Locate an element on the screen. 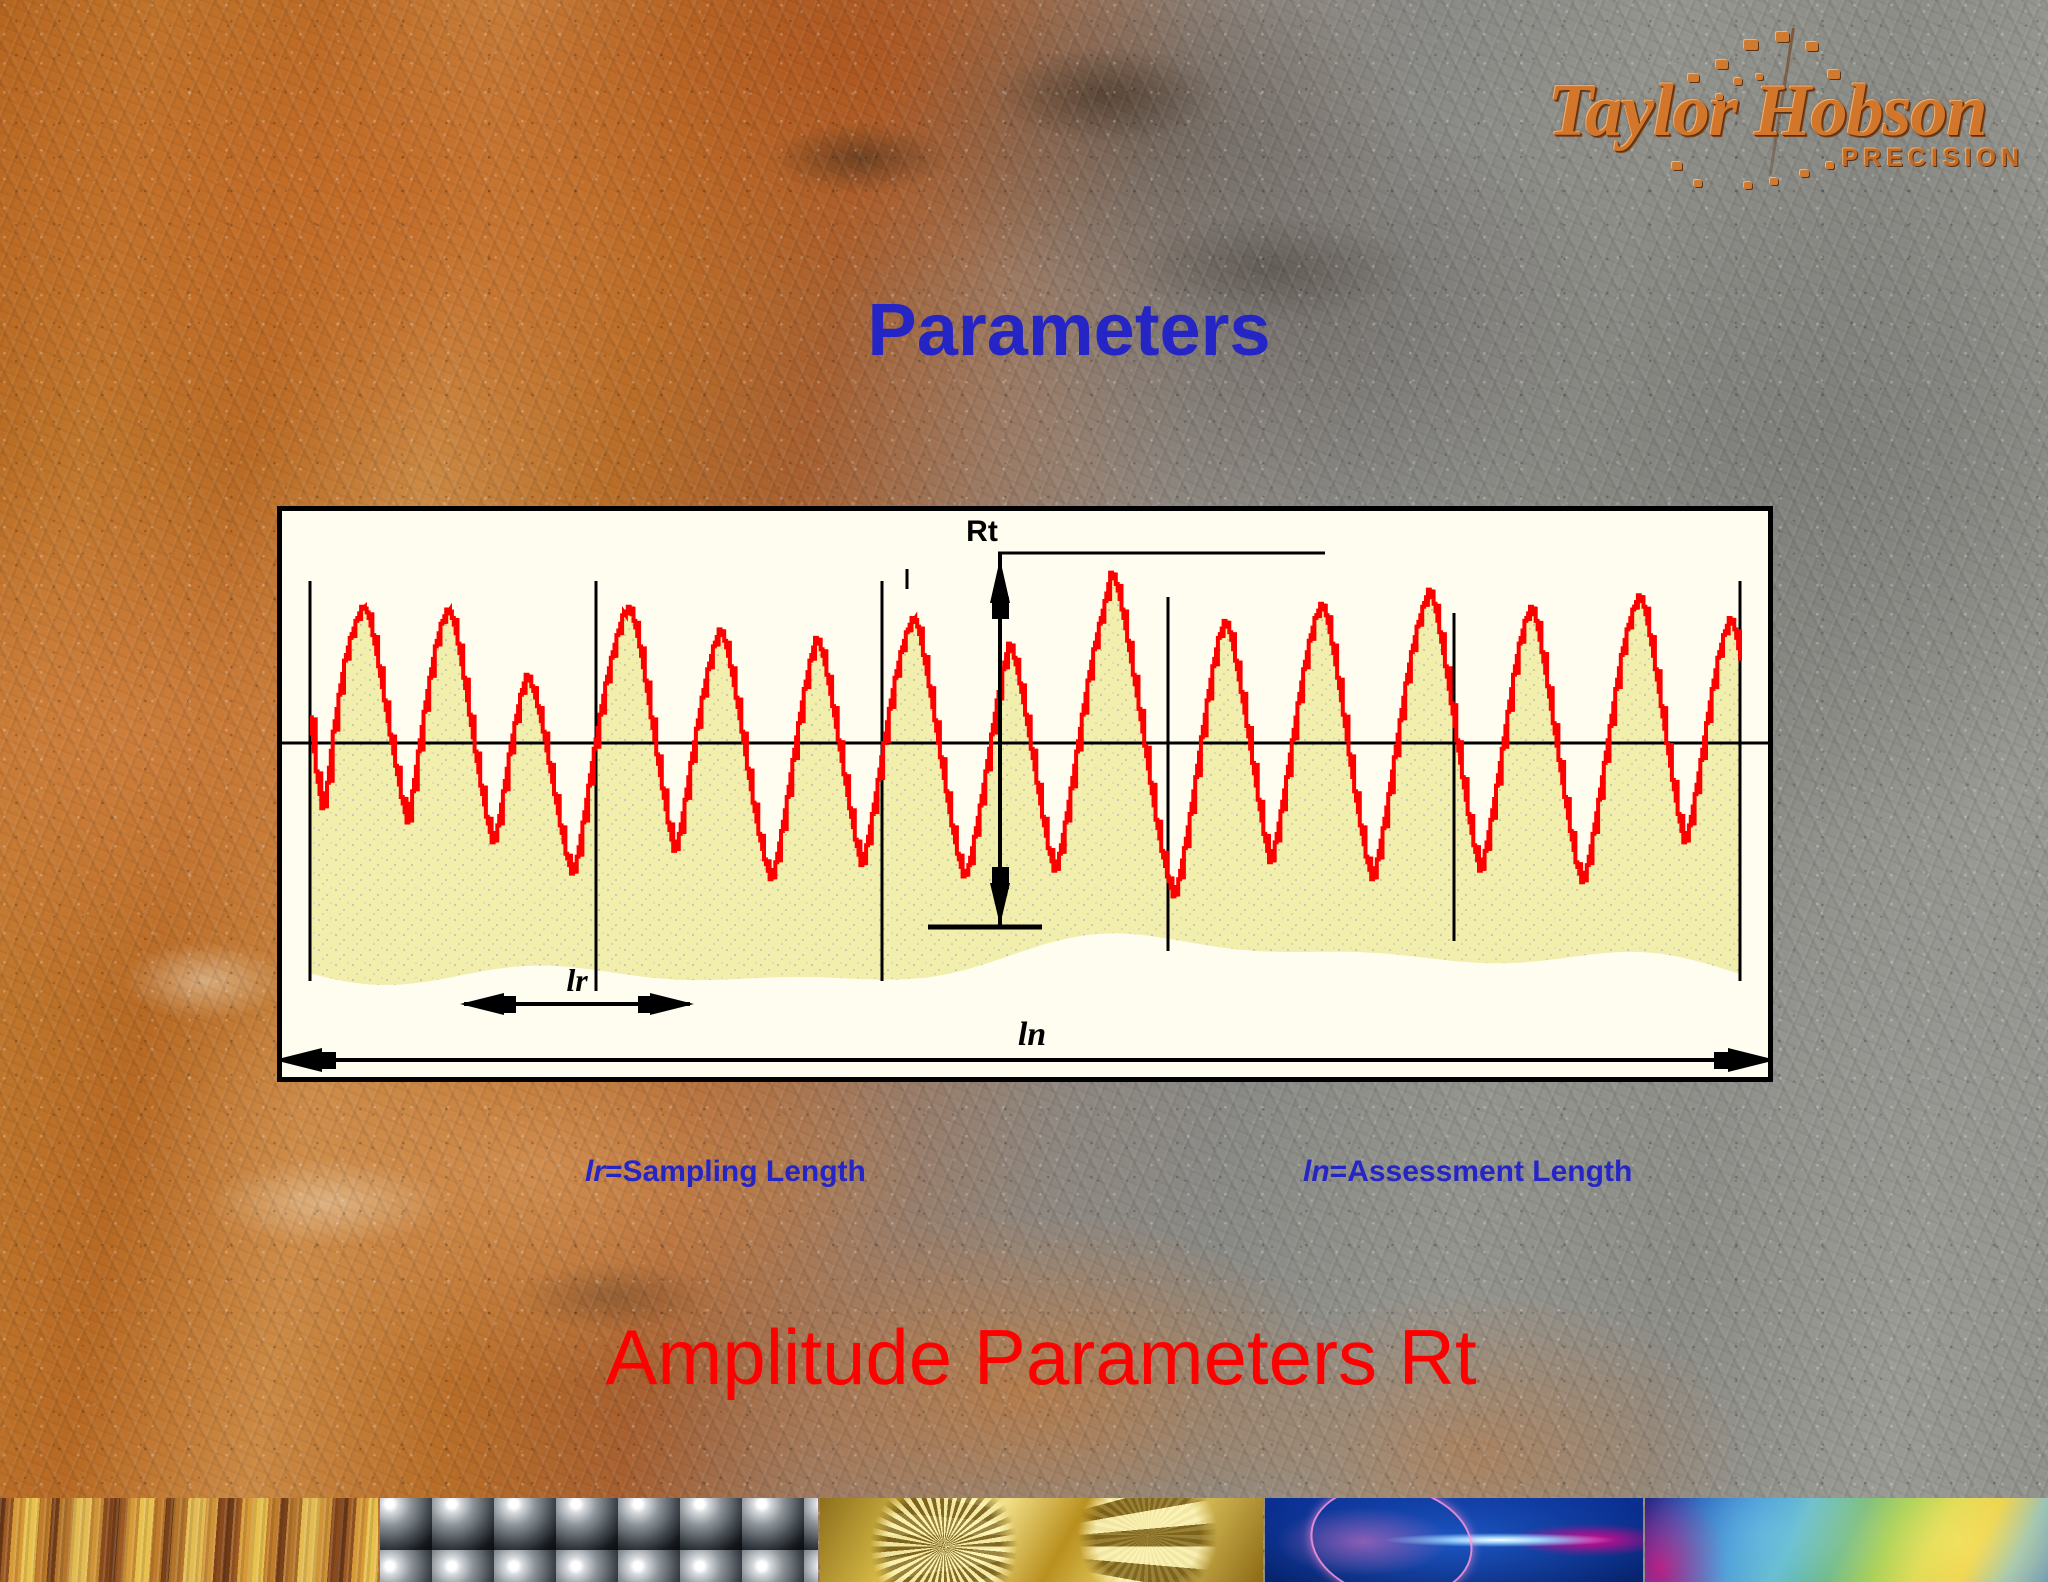 The image size is (2048, 1582). lr-arrow-right-icon is located at coordinates (672, 1004).